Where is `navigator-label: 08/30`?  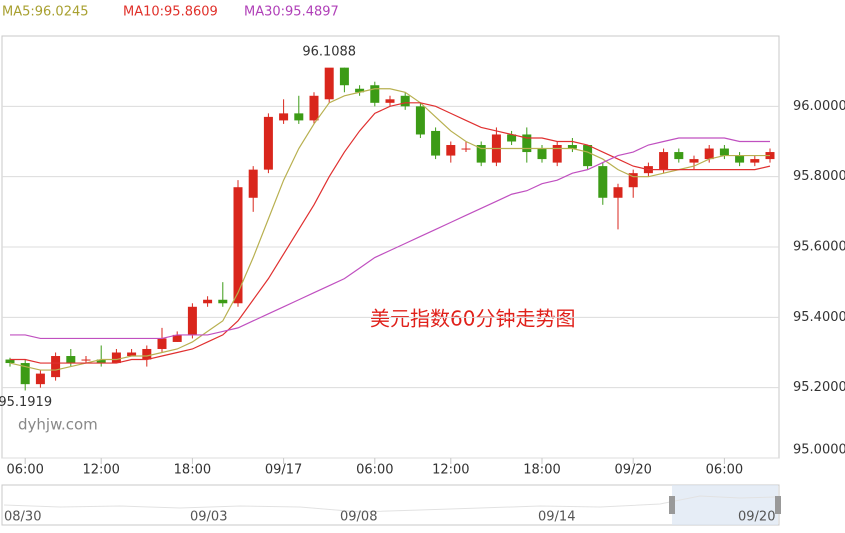
navigator-label: 08/30 is located at coordinates (22, 517).